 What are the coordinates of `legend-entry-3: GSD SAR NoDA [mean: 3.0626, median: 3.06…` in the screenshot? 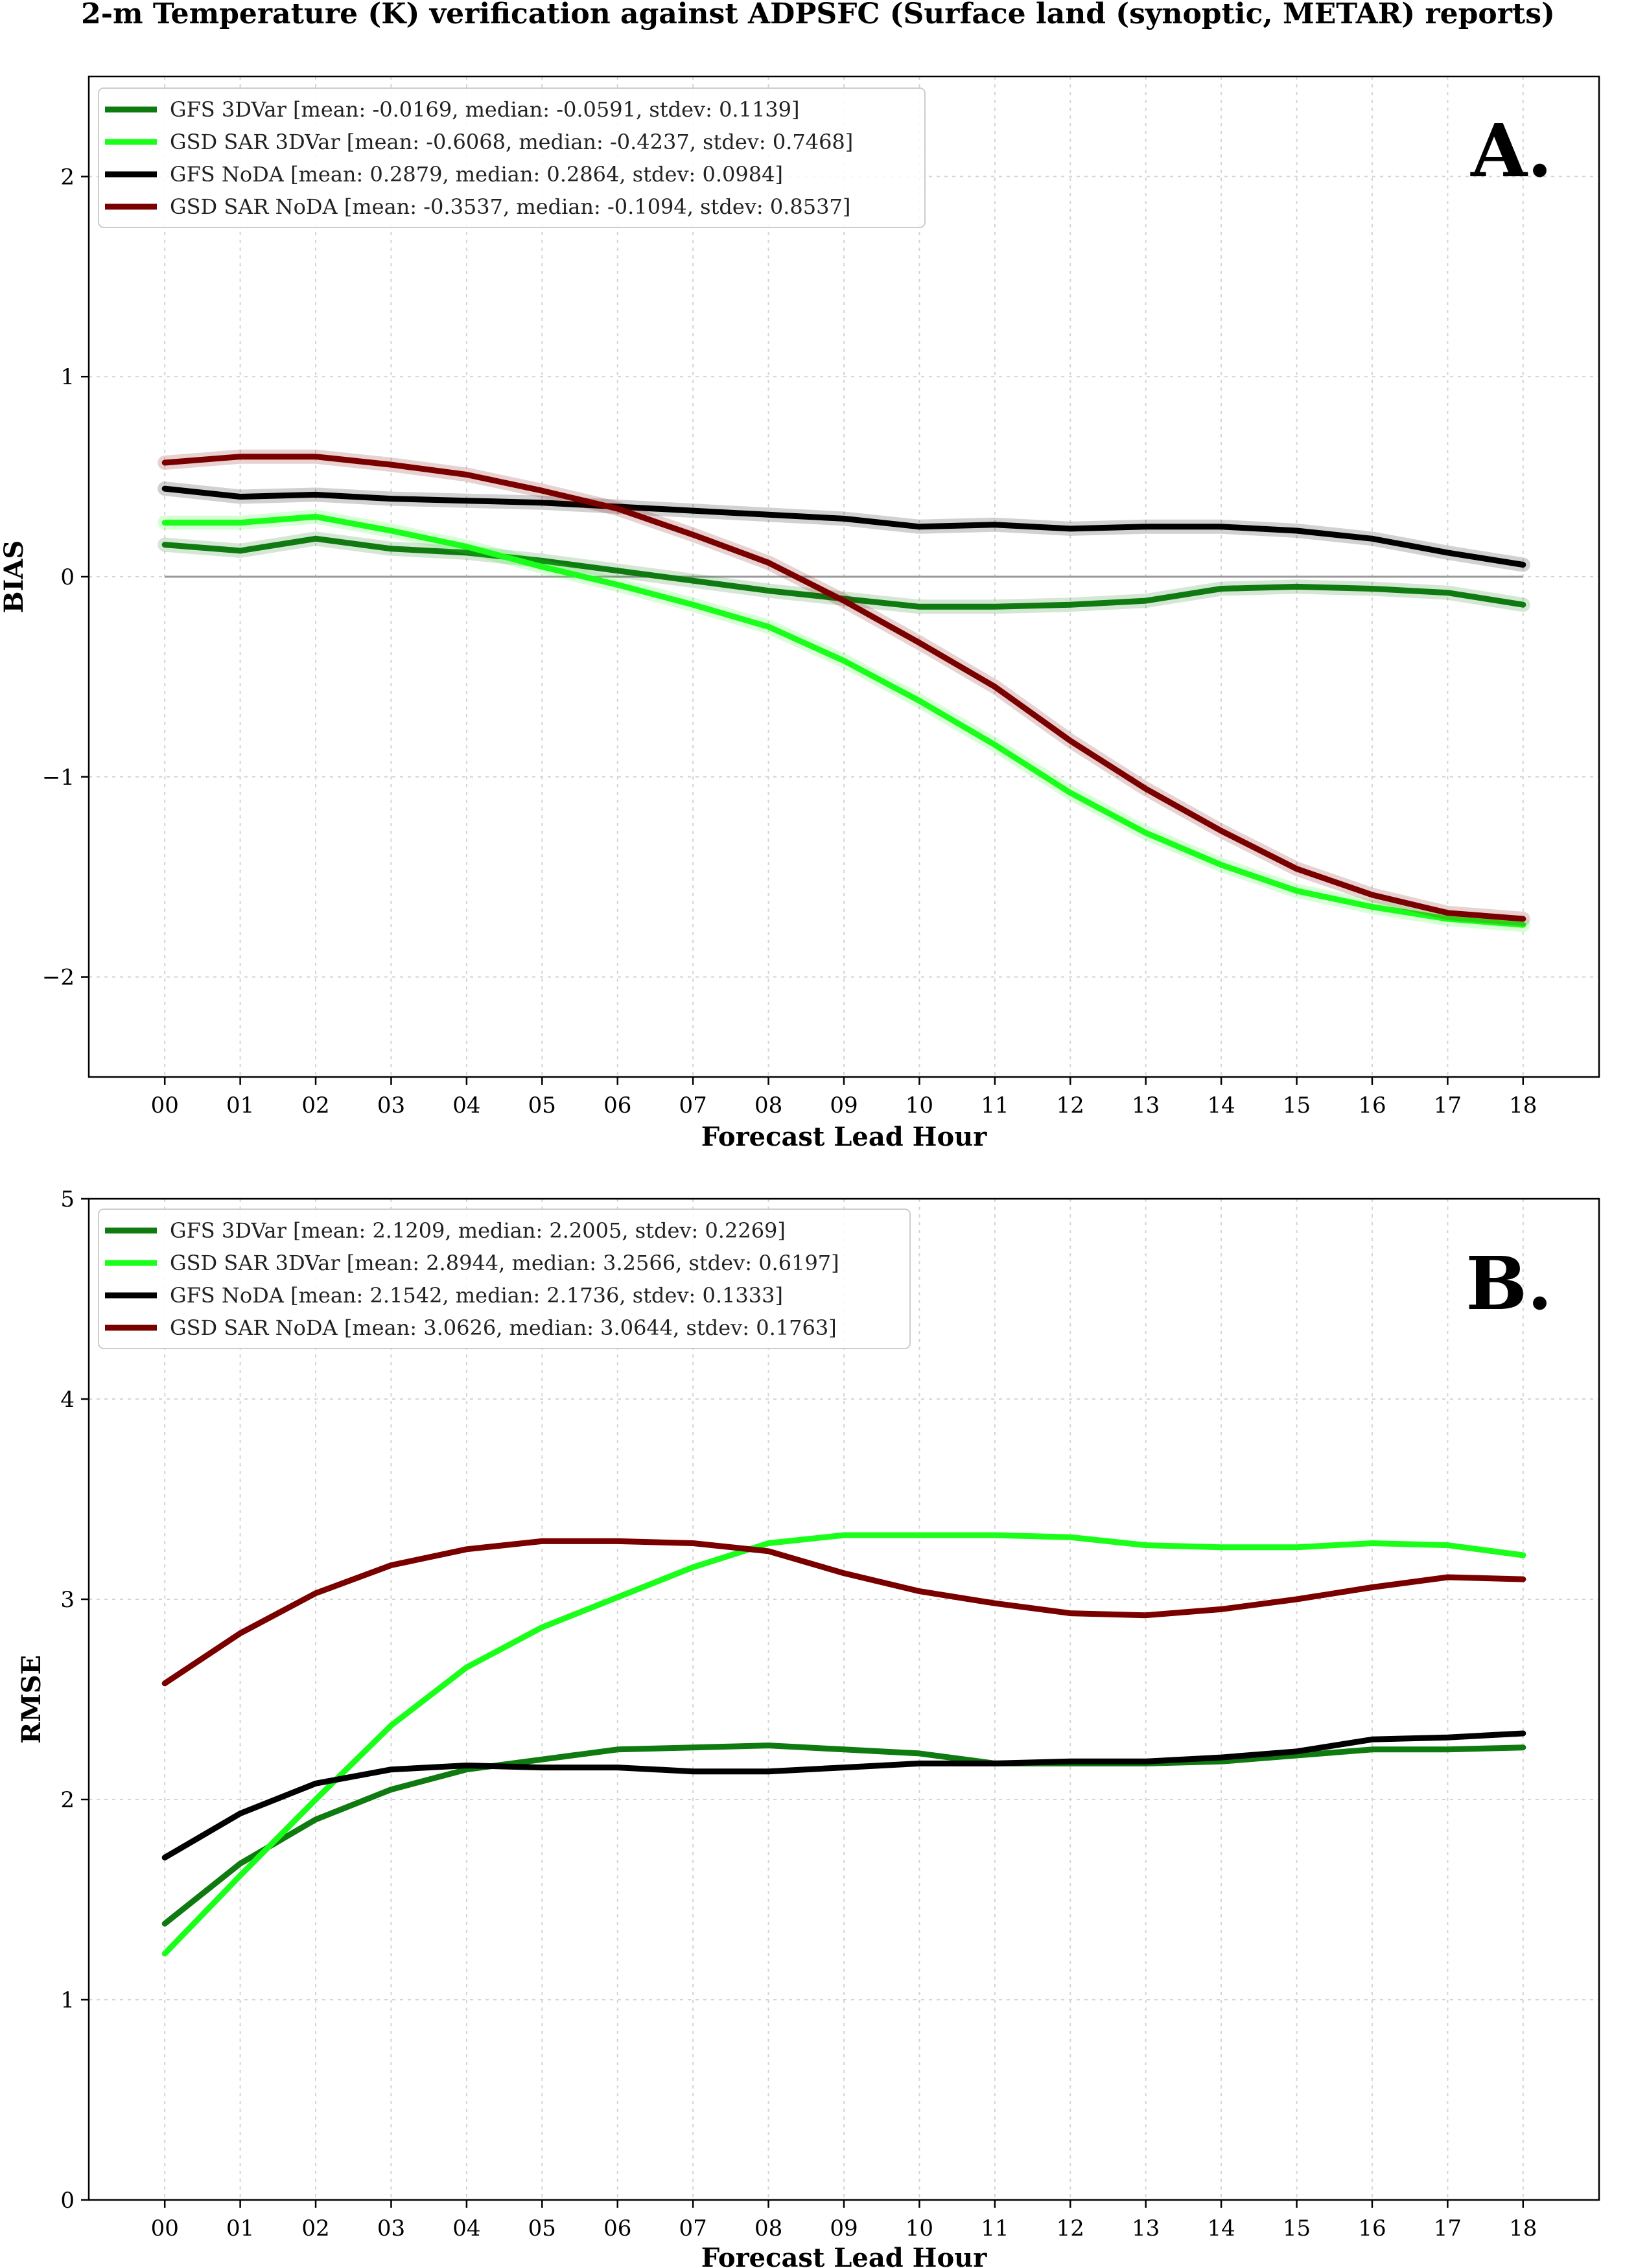 It's located at (503, 1327).